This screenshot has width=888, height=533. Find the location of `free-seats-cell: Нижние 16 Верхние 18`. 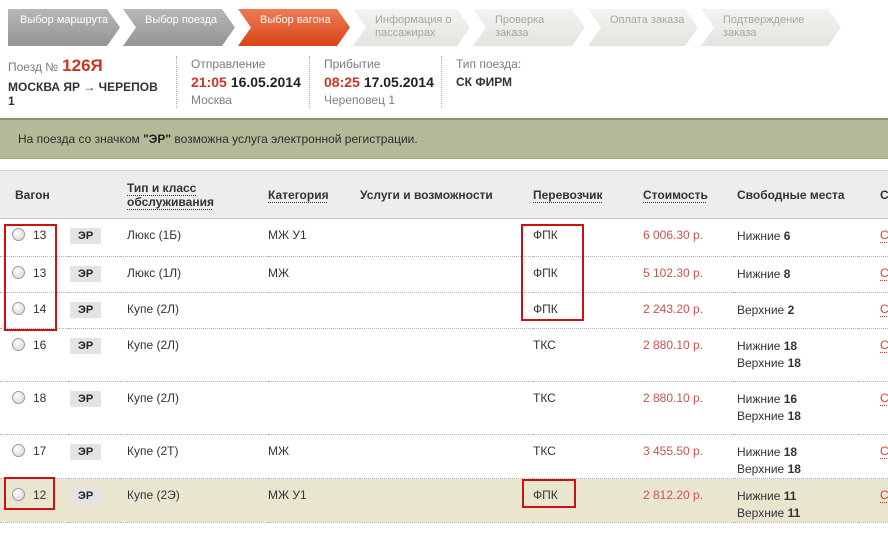

free-seats-cell: Нижние 16 Верхние 18 is located at coordinates (796, 408).